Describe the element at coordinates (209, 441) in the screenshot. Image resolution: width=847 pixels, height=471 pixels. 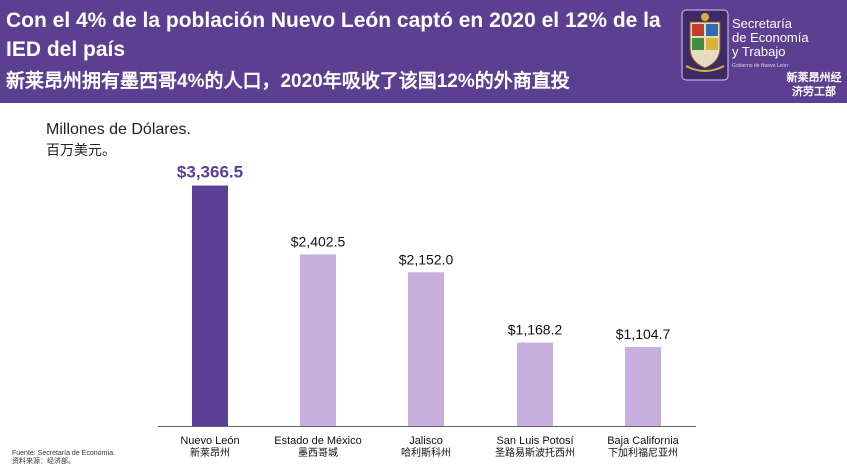
I see `category-label-0: Nuevo León` at that location.